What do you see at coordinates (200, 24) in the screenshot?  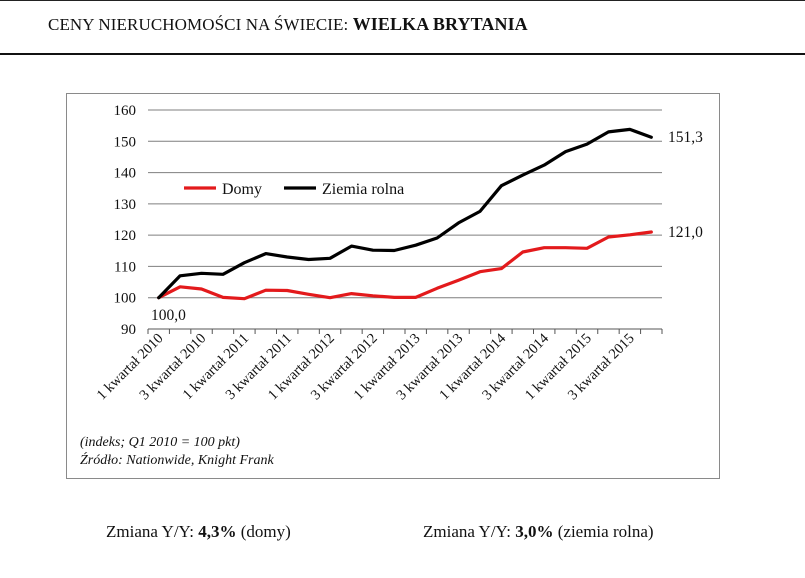 I see `title-prefix: CENY NIERUCHOMOŚCI NA ŚWIECIE:` at bounding box center [200, 24].